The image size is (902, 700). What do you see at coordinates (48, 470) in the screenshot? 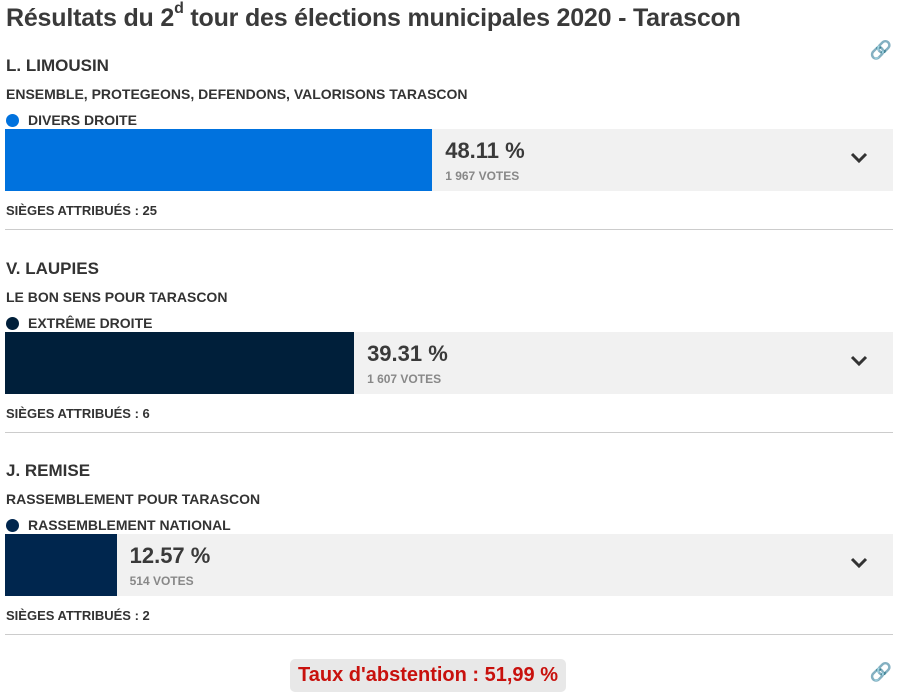
I see `candidate-name: J. REMISE` at bounding box center [48, 470].